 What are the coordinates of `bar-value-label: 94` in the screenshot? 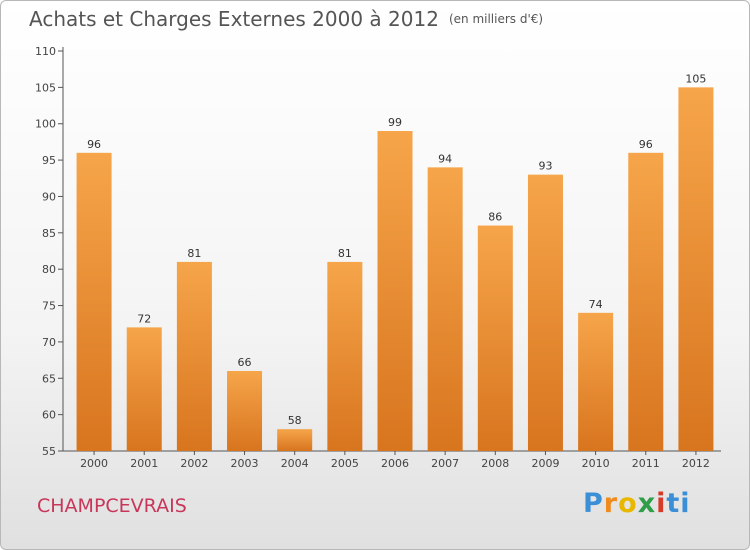 It's located at (445, 158).